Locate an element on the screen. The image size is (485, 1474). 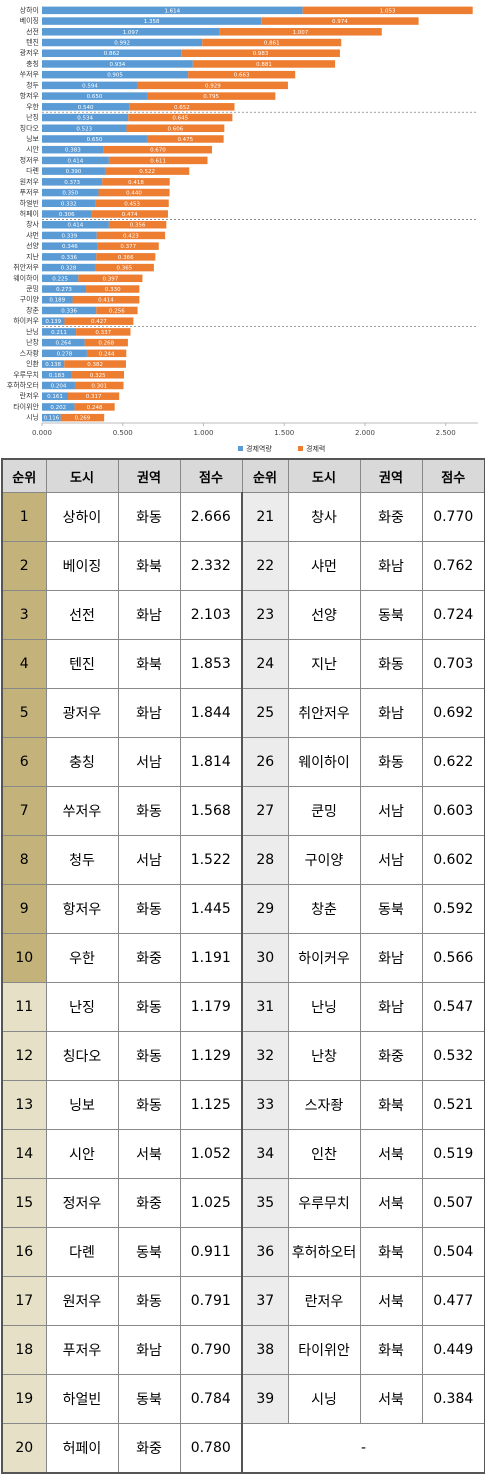
rank-cell: 16 is located at coordinates (24, 1252).